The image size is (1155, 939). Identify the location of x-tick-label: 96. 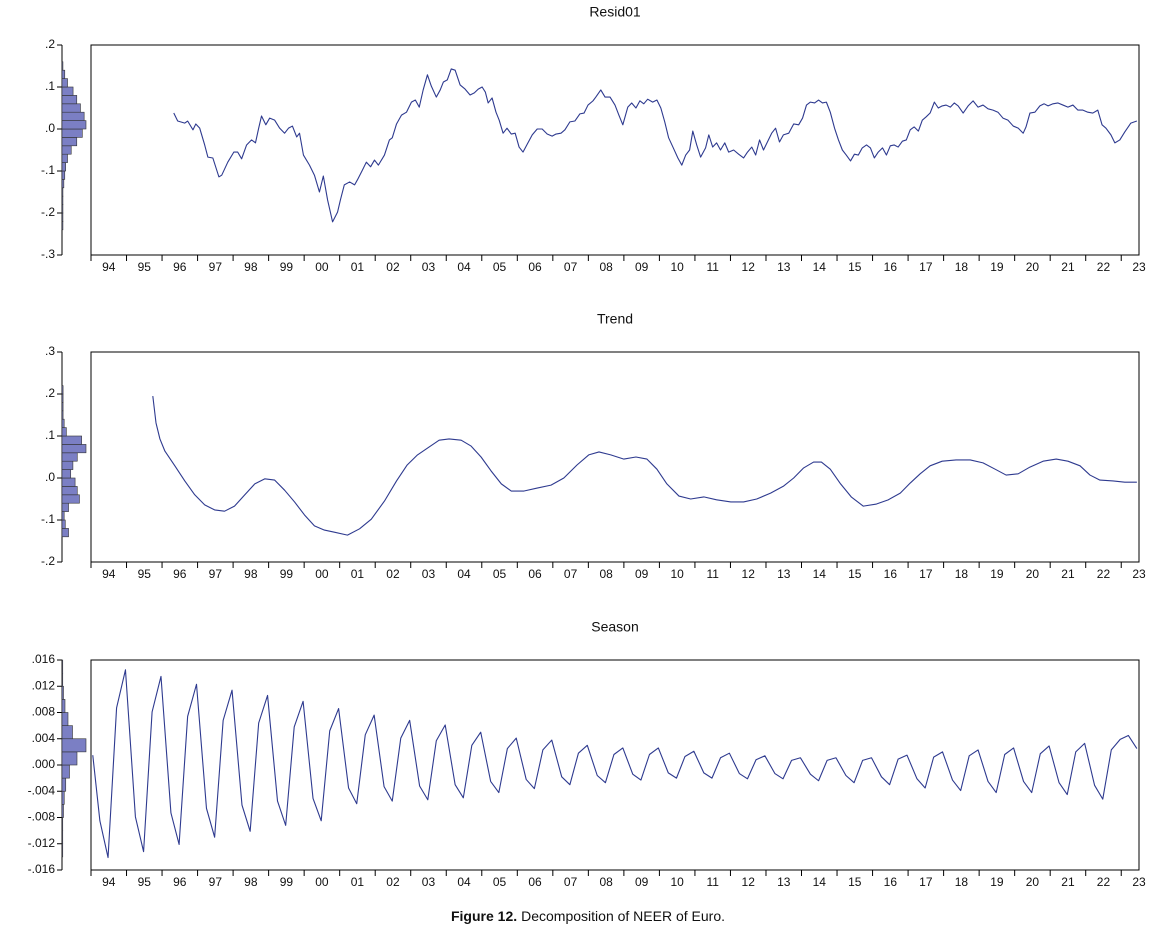
(180, 267).